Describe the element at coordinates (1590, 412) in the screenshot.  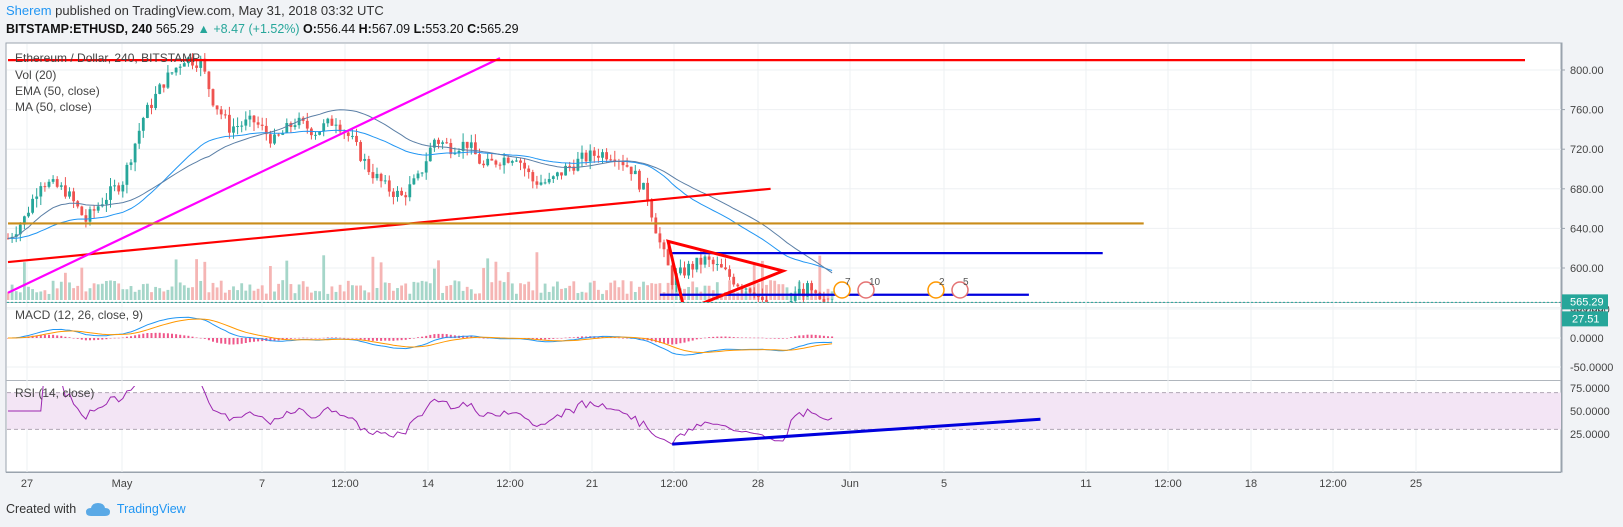
I see `rsi-axis: 75.0000 50.0000 25.0000` at that location.